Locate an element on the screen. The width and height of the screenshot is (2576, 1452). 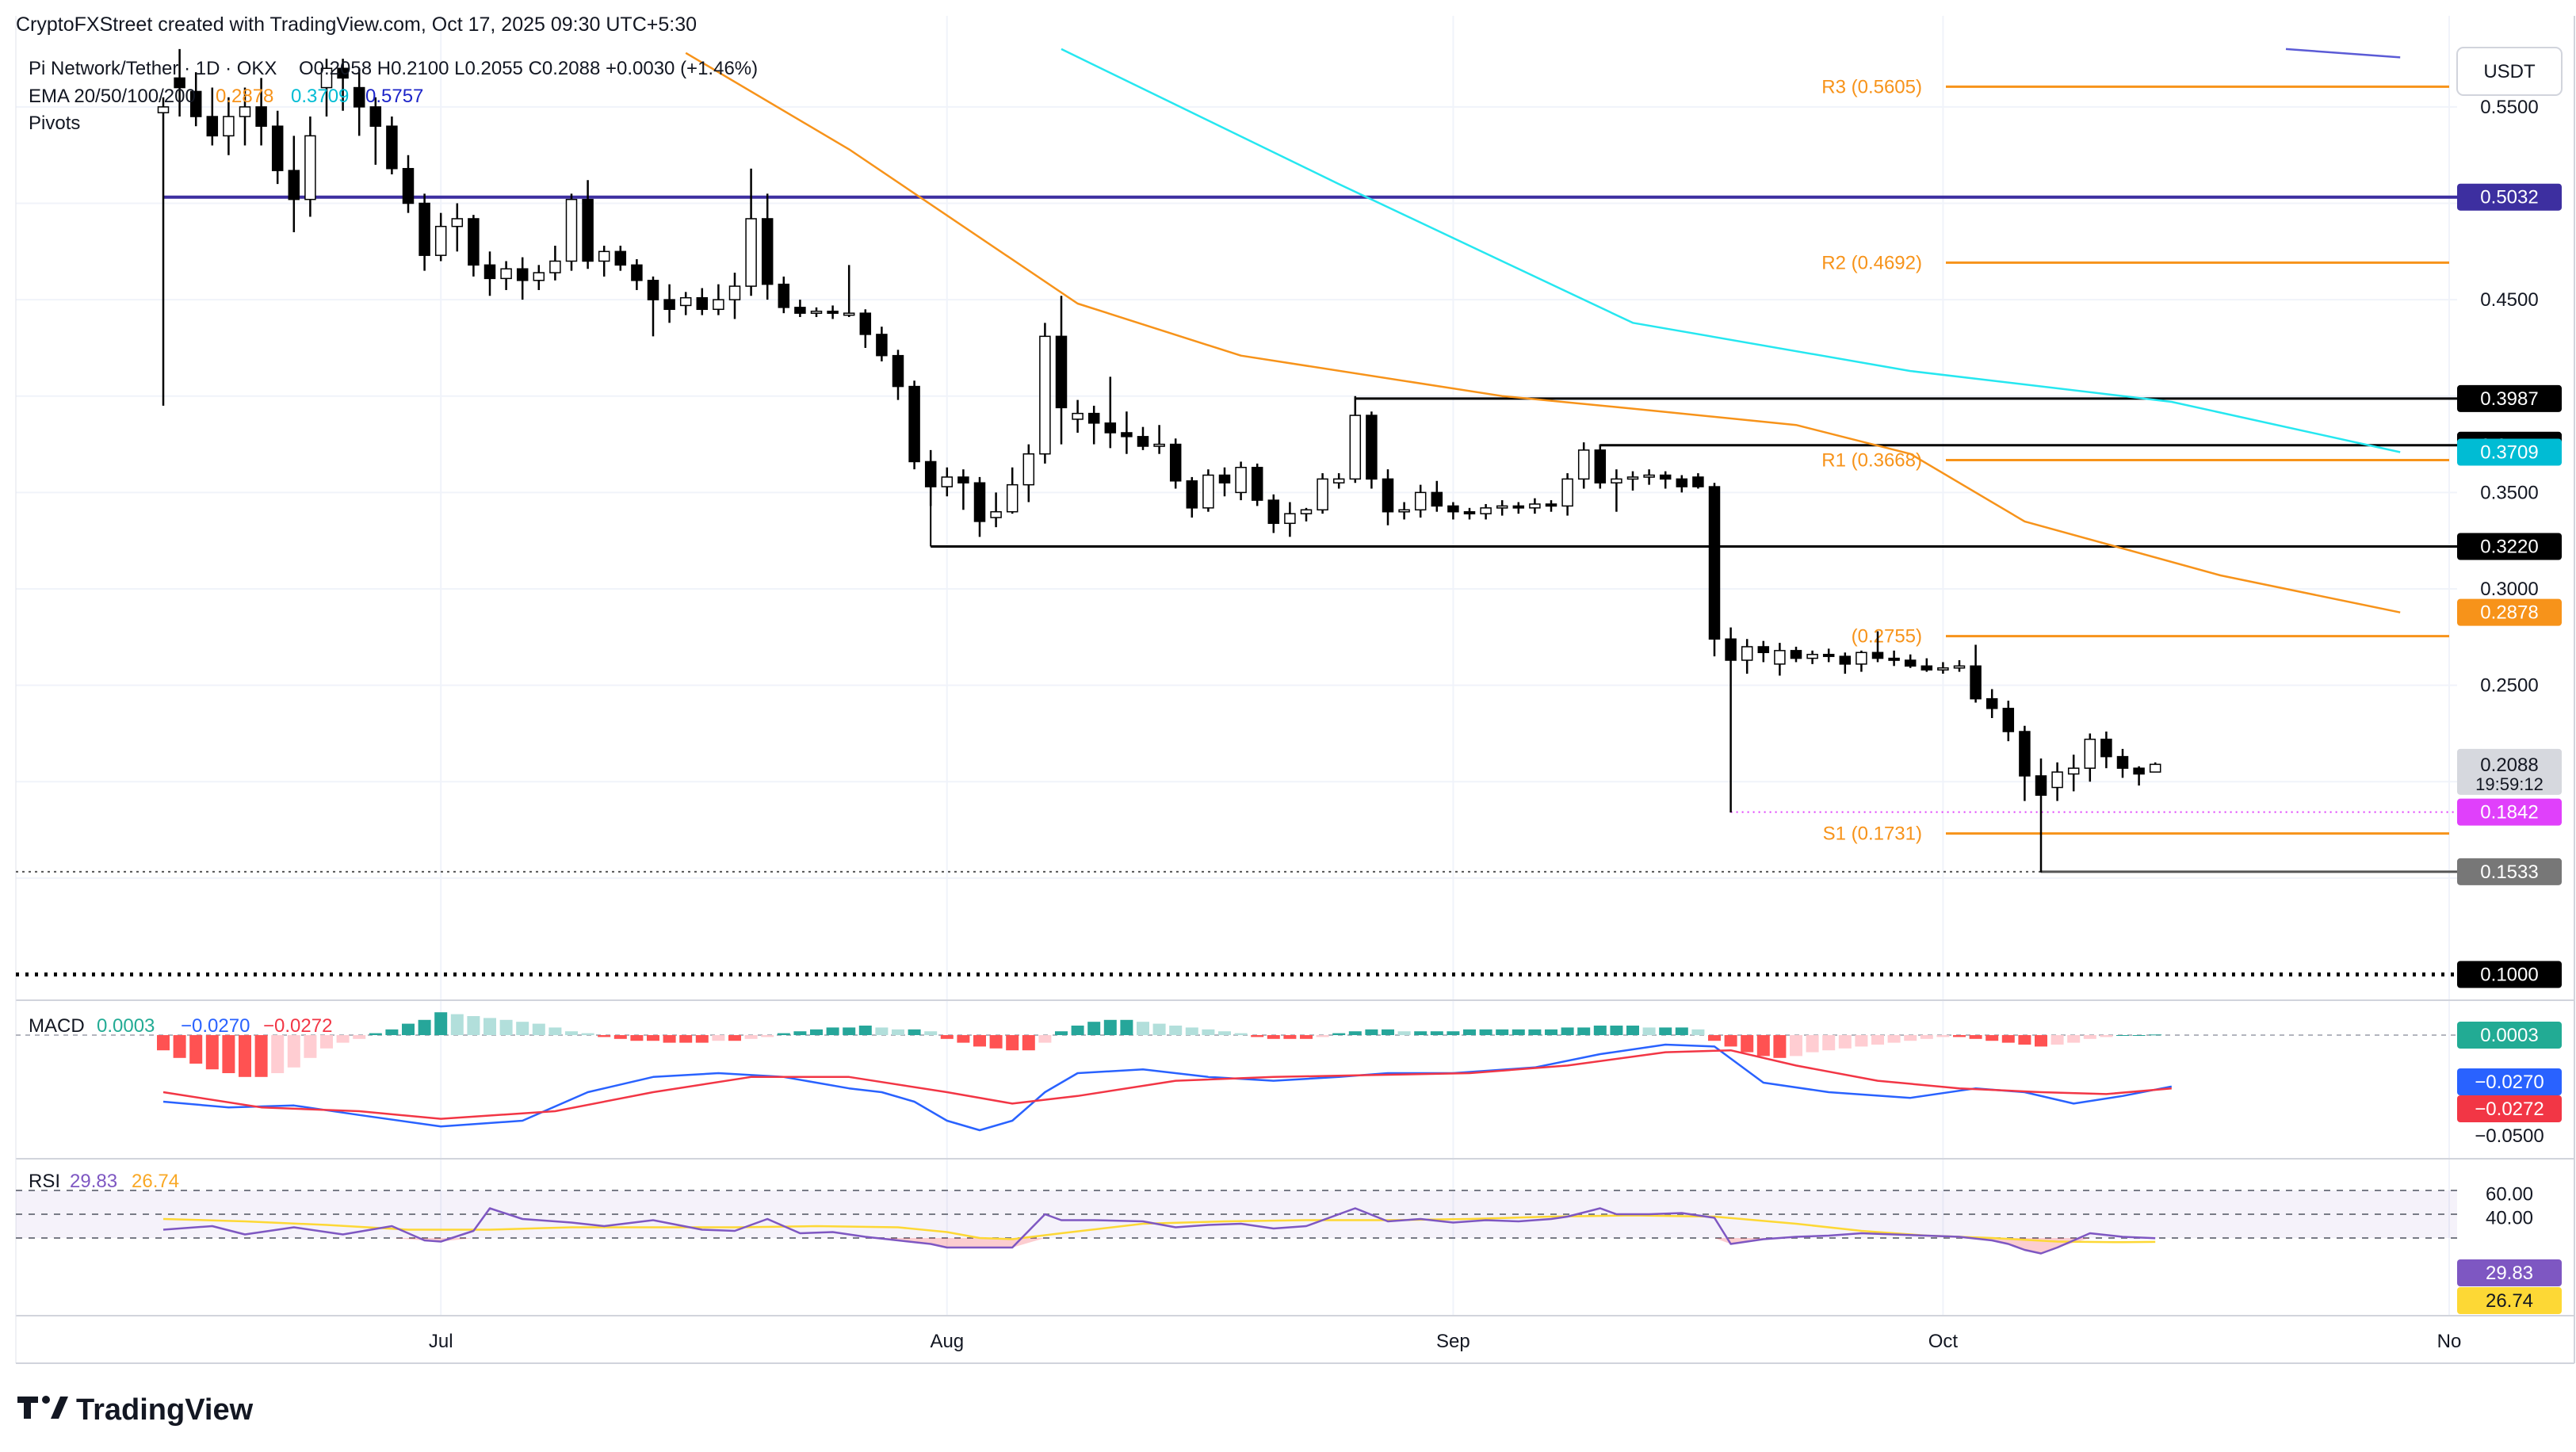
macd-line-tag is located at coordinates (2509, 1081).